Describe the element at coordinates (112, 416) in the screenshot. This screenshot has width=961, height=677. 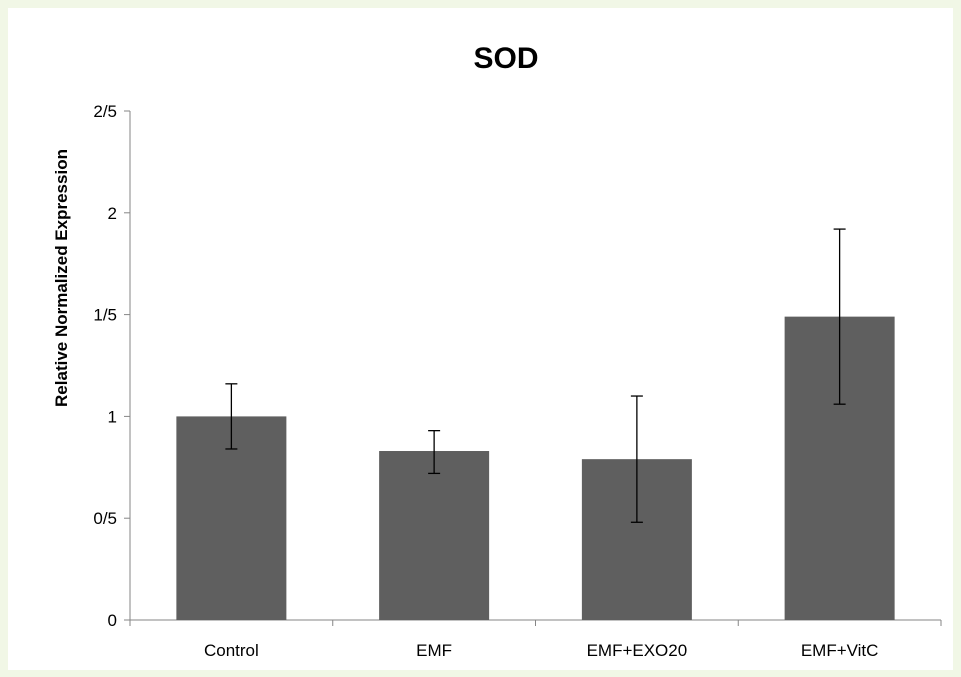
I see `y-tick-label: 1` at that location.